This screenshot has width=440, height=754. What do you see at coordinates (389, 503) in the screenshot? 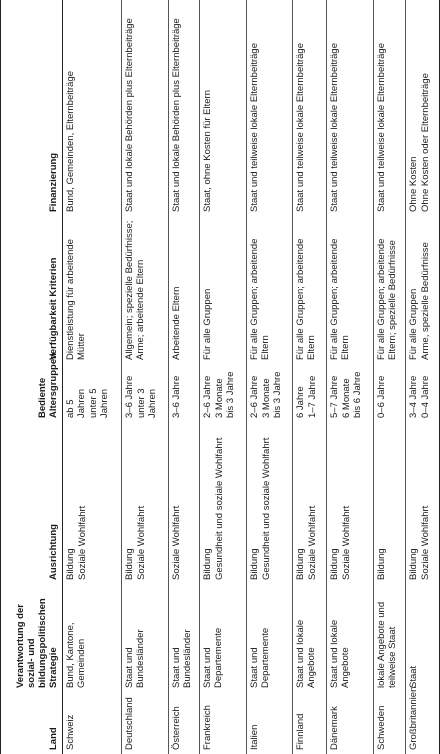
I see `cell-ausrichtung: Bildung` at bounding box center [389, 503].